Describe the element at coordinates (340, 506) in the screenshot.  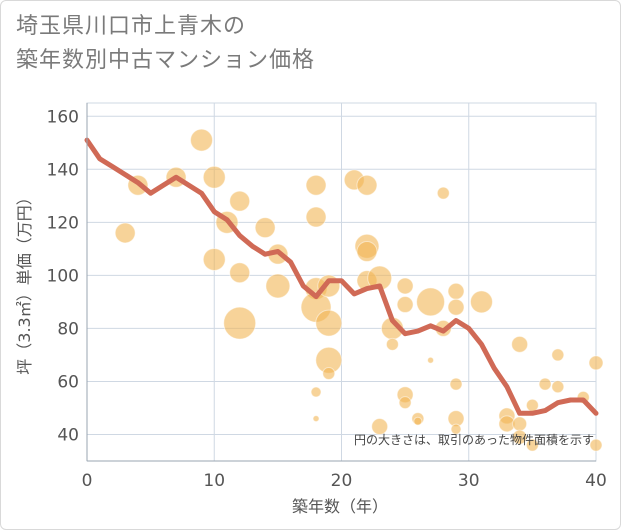
I see `x-axis-title: 築年数（年）` at that location.